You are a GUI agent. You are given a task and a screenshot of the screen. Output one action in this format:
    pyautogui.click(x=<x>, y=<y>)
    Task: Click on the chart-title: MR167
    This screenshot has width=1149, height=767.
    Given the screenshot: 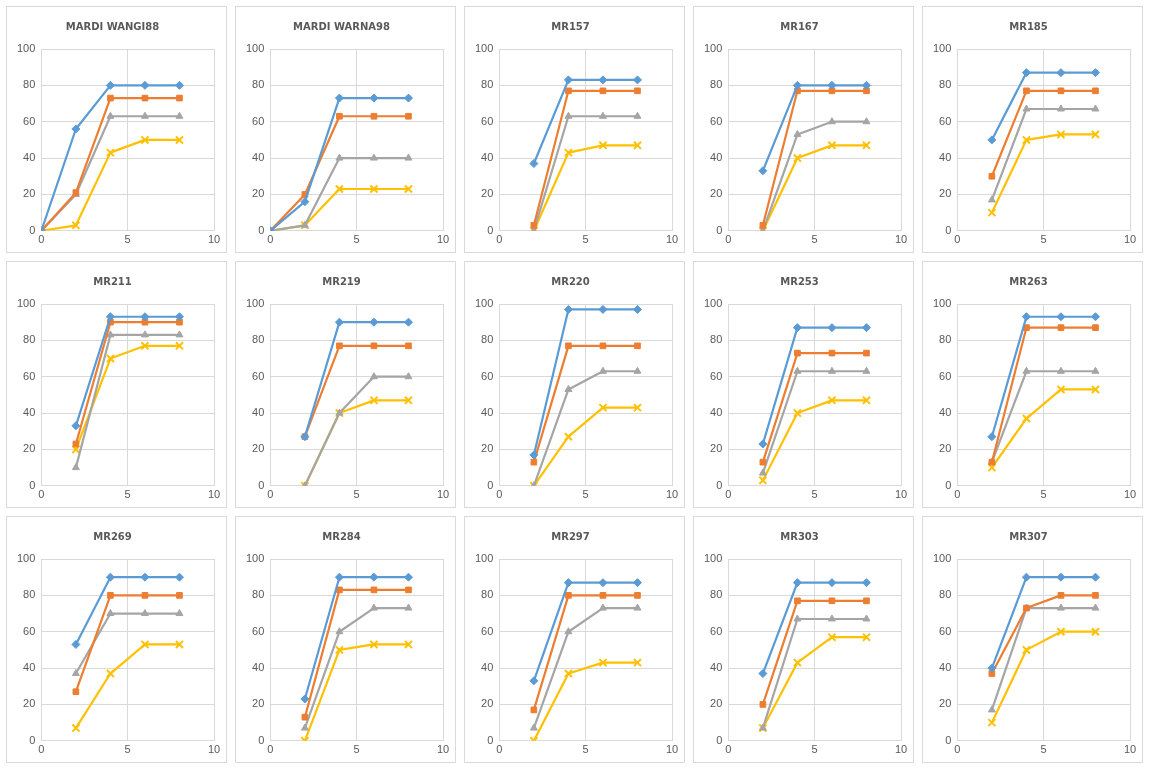 What is the action you would take?
    pyautogui.click(x=799, y=26)
    